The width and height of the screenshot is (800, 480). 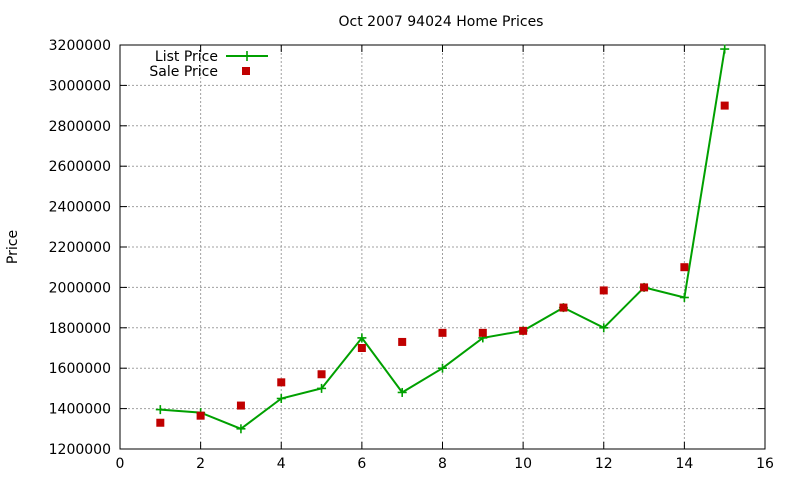 I want to click on x-tick-labels: 0 2 4 6 8 10 12 14 16, so click(x=445, y=464).